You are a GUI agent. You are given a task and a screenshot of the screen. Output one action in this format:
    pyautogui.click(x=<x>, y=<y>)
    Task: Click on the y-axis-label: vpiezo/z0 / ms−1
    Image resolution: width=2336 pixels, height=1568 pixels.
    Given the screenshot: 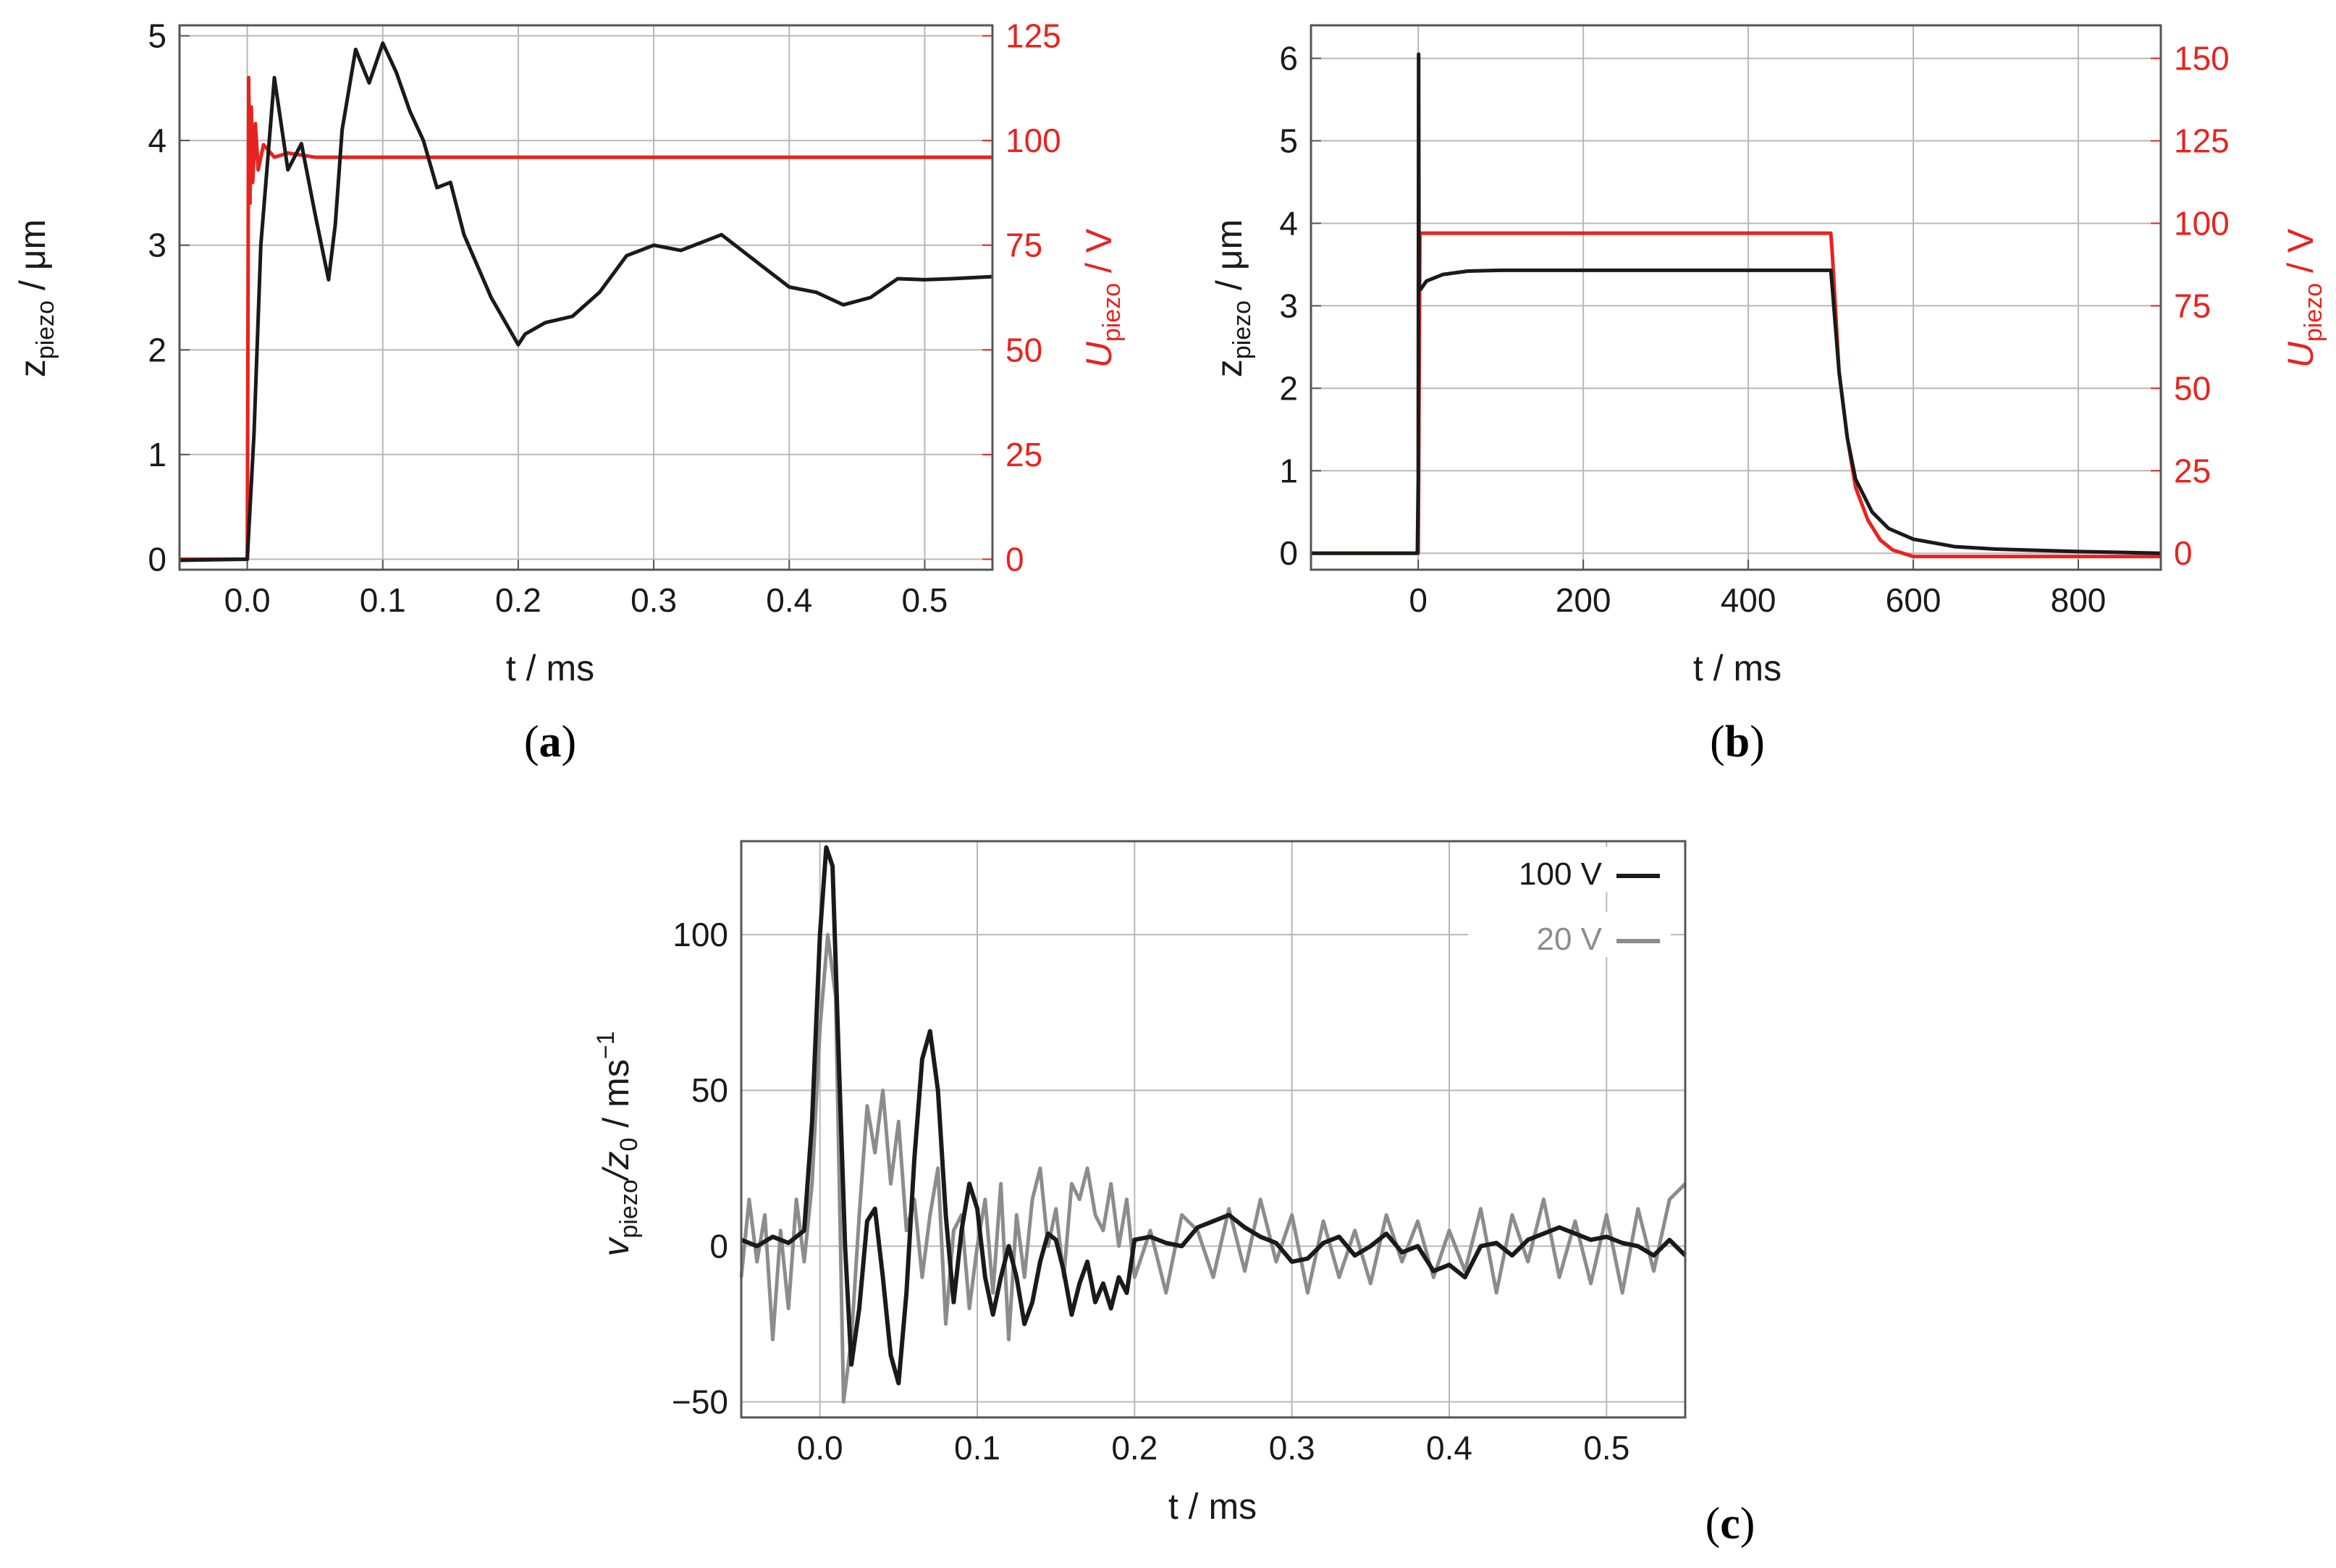 What is the action you would take?
    pyautogui.click(x=617, y=1143)
    